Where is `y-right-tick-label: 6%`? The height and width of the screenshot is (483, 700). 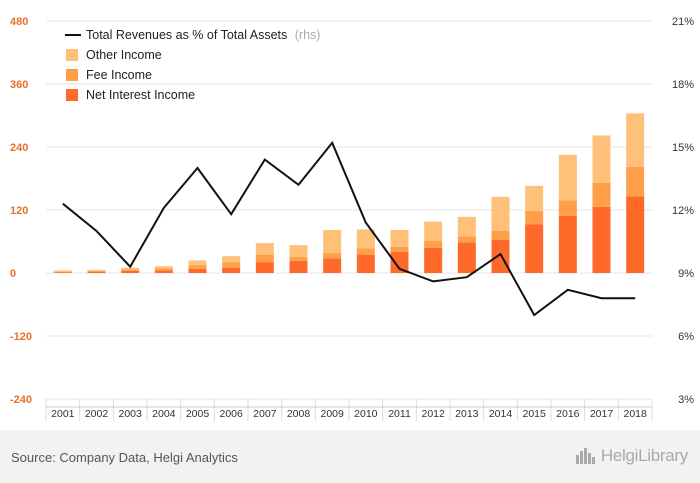 y-right-tick-label: 6% is located at coordinates (686, 337).